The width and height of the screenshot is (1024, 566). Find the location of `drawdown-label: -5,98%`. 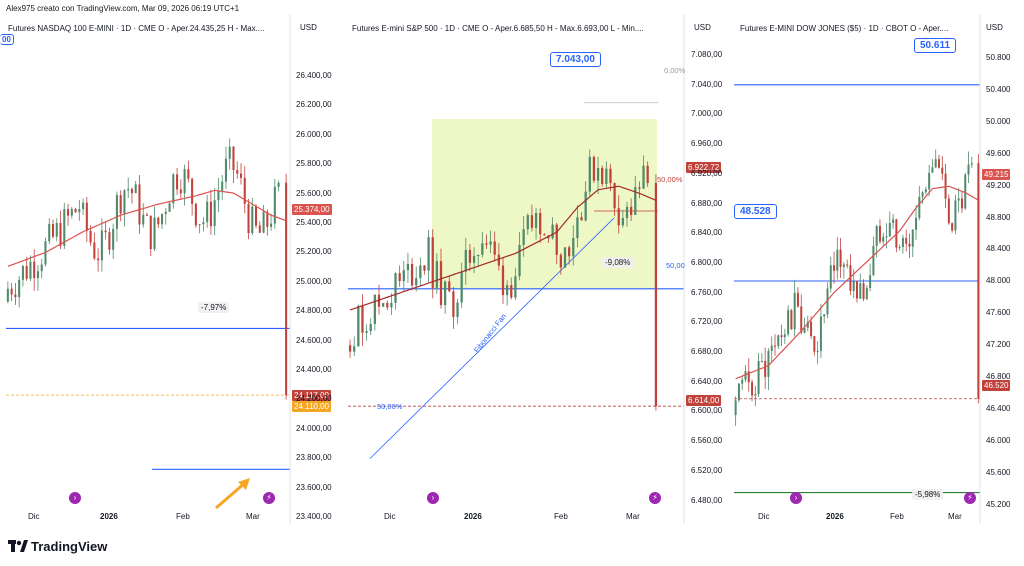

drawdown-label: -5,98% is located at coordinates (928, 494).